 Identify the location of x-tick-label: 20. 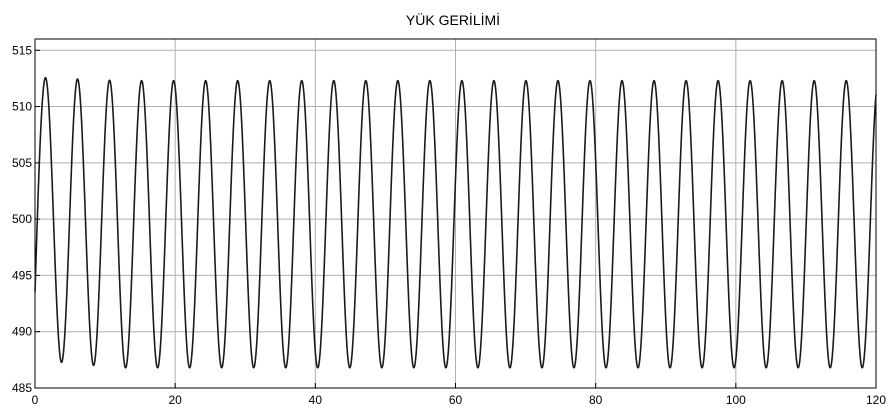
(175, 400).